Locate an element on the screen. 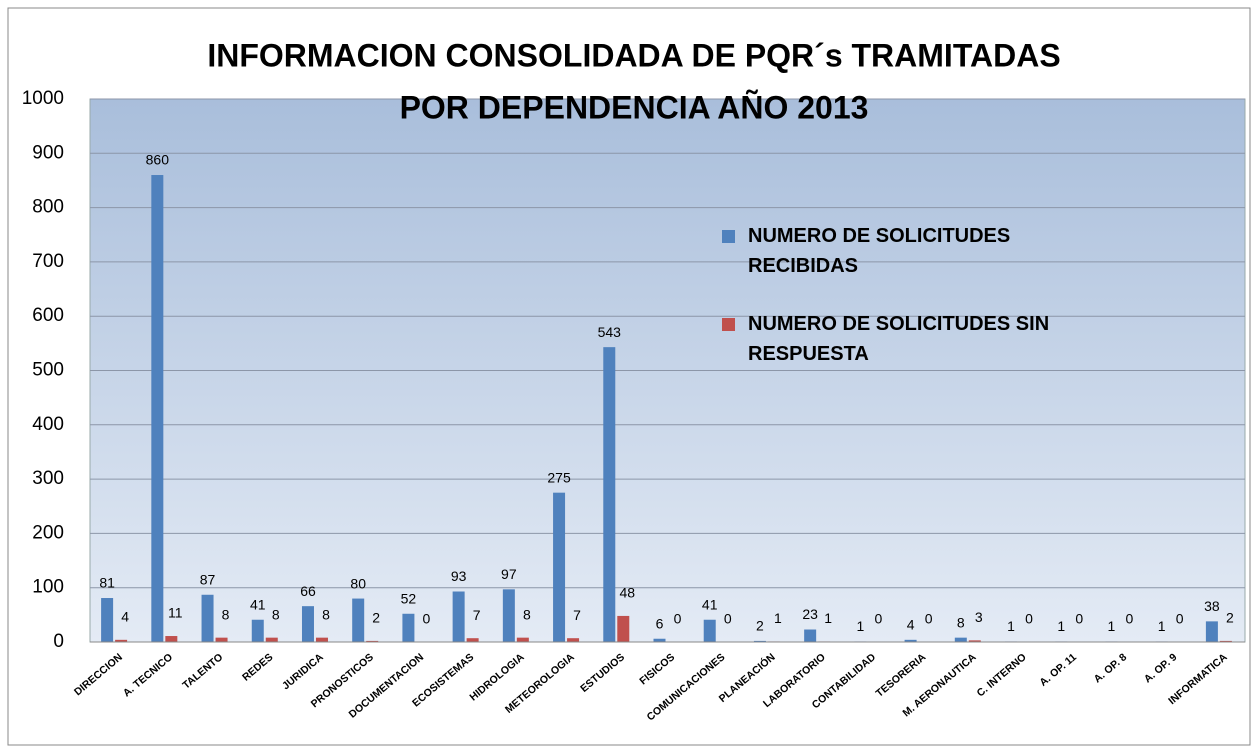 The height and width of the screenshot is (753, 1257). y-tick-label: 800 is located at coordinates (48, 207).